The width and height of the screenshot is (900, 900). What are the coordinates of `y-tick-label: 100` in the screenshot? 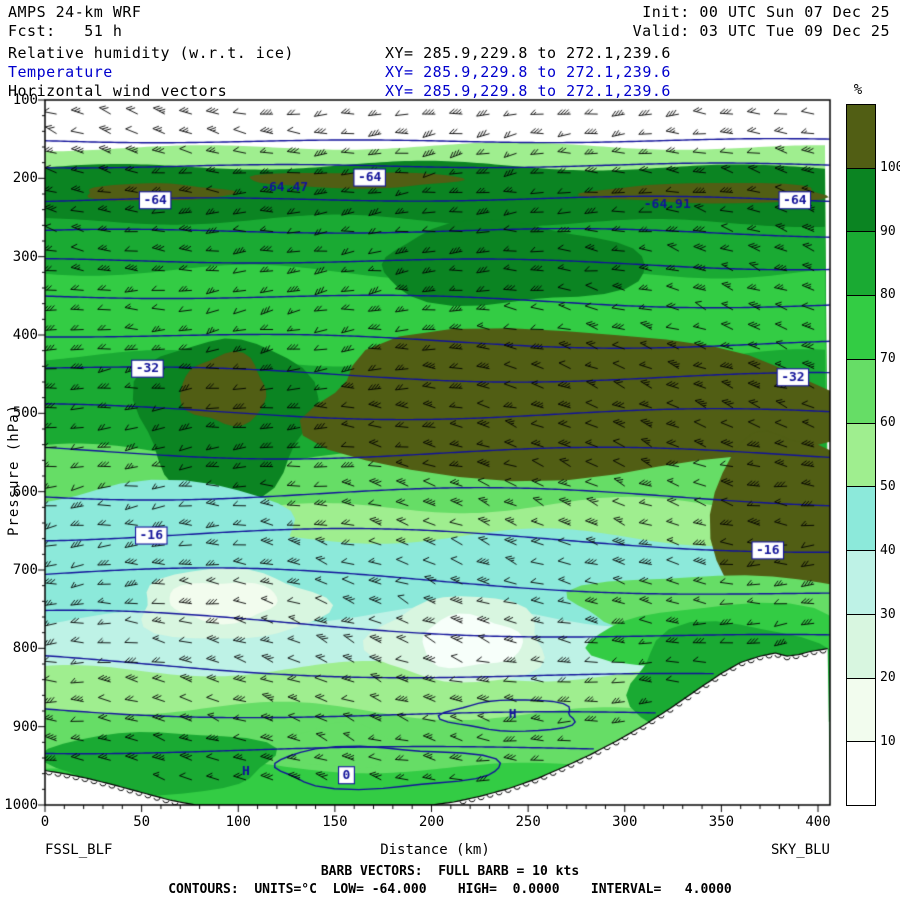 It's located at (25, 100).